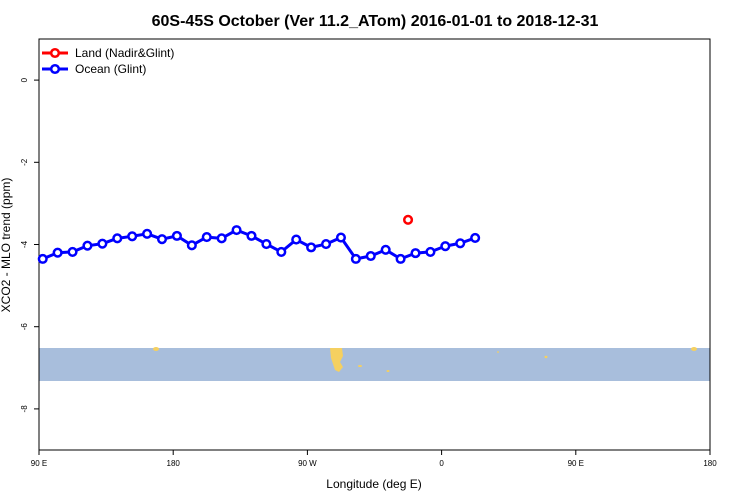  What do you see at coordinates (374, 459) in the screenshot?
I see `x-axis: 90 E 180 90 W 0 90 E 180` at bounding box center [374, 459].